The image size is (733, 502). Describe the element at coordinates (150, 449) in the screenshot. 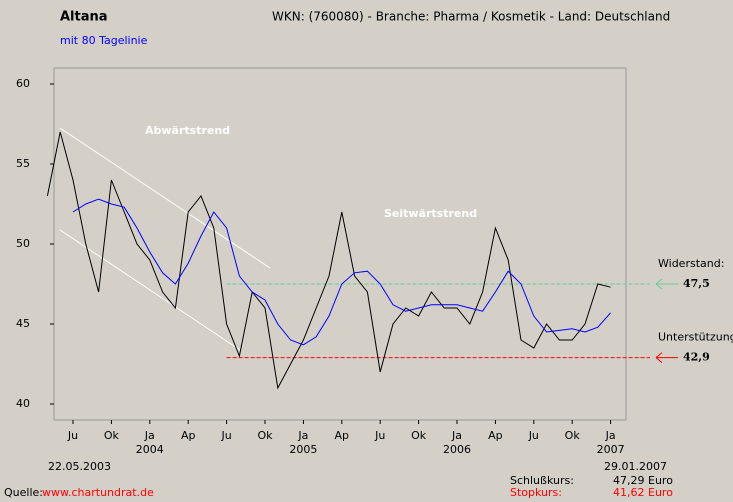

I see `year-label: 2004` at that location.